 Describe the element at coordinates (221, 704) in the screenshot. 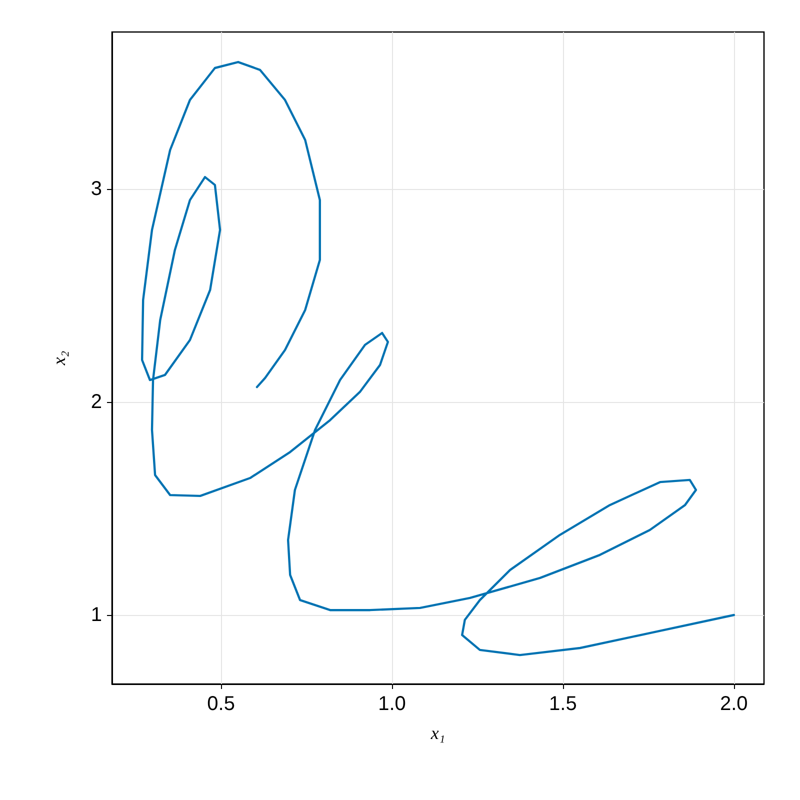

I see `x-tick-label: 0.5` at that location.